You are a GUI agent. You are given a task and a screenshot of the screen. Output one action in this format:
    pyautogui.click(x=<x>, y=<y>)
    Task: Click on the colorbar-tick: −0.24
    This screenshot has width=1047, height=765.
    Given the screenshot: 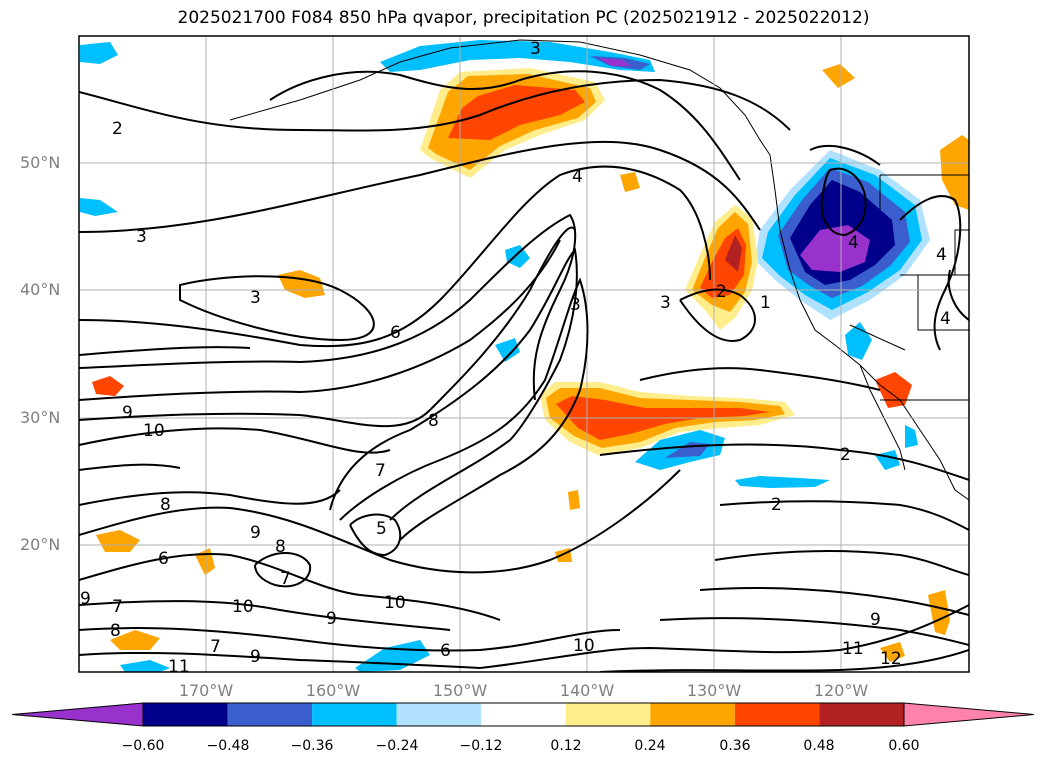 What is the action you would take?
    pyautogui.click(x=397, y=746)
    